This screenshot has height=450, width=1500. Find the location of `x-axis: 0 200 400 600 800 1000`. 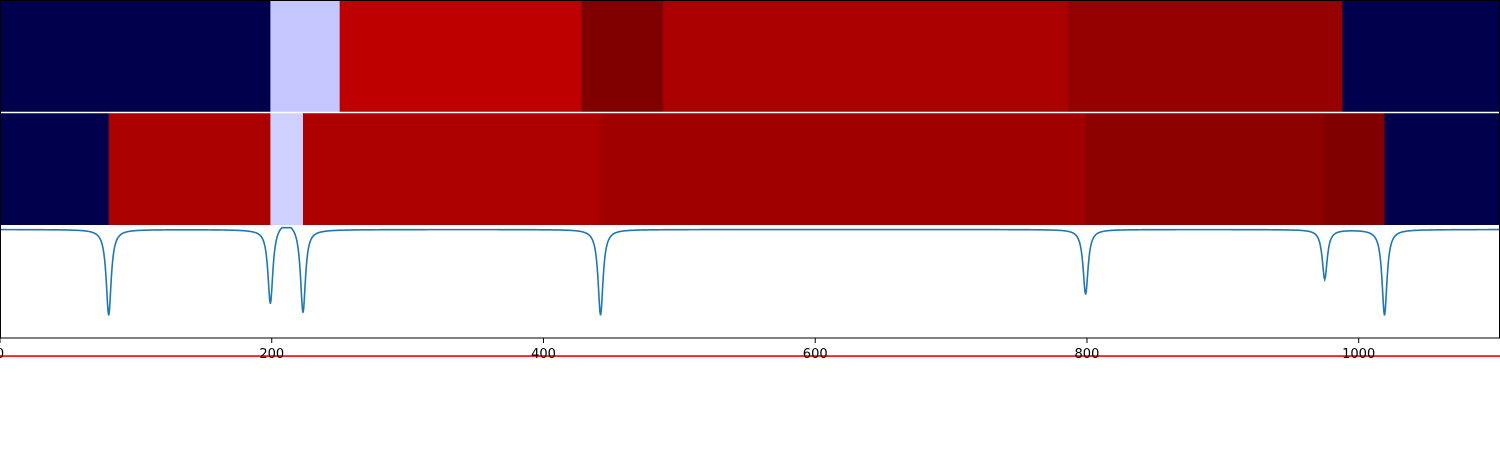

x-axis: 0 200 400 600 800 1000 is located at coordinates (687, 350).